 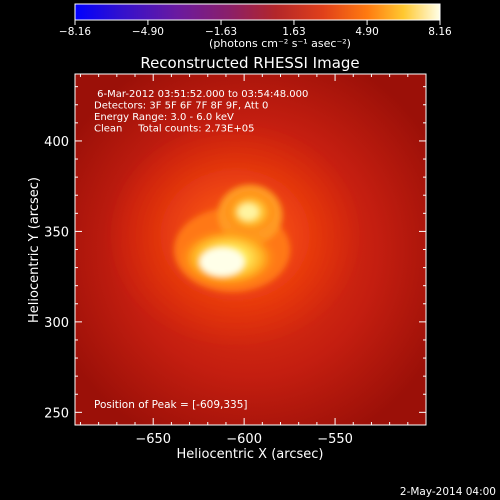 I want to click on x-axis-label: Heliocentric X (arcsec), so click(x=250, y=454).